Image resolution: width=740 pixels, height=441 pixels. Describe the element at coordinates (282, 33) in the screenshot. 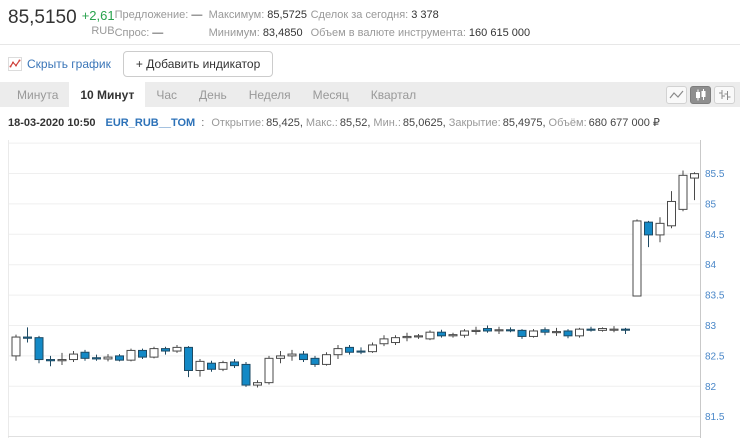

I see `stat-value: 83,4850` at that location.